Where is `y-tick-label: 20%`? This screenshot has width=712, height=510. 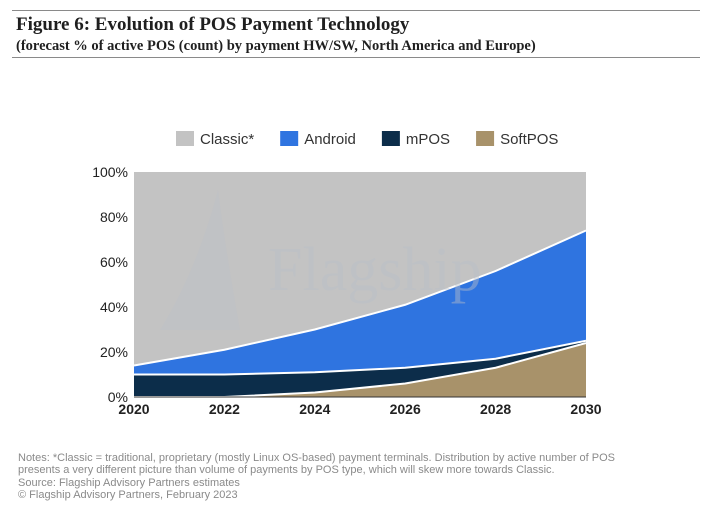
y-tick-label: 20% is located at coordinates (114, 352).